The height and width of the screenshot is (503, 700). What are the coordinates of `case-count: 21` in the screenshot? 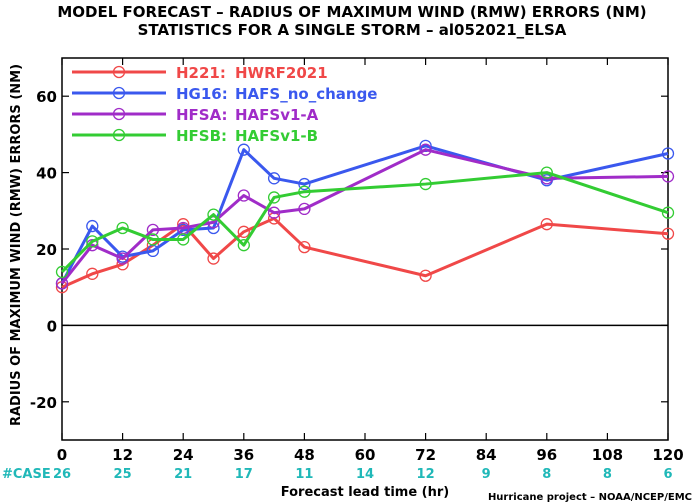 It's located at (183, 474).